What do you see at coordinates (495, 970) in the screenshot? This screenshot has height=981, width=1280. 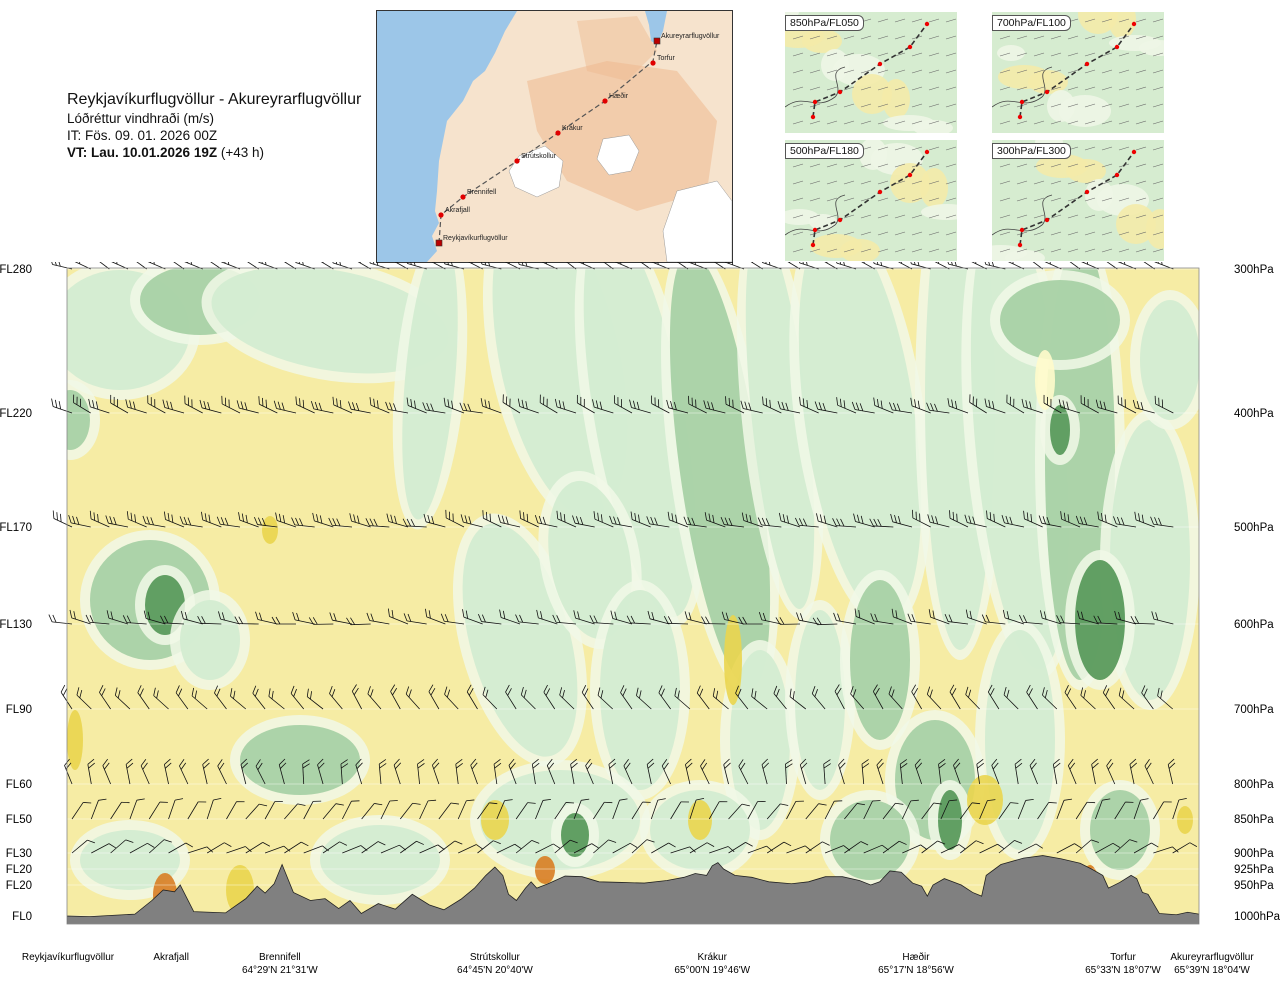 I see `waypoint-coord-label: 64°45'N 20°40'W` at bounding box center [495, 970].